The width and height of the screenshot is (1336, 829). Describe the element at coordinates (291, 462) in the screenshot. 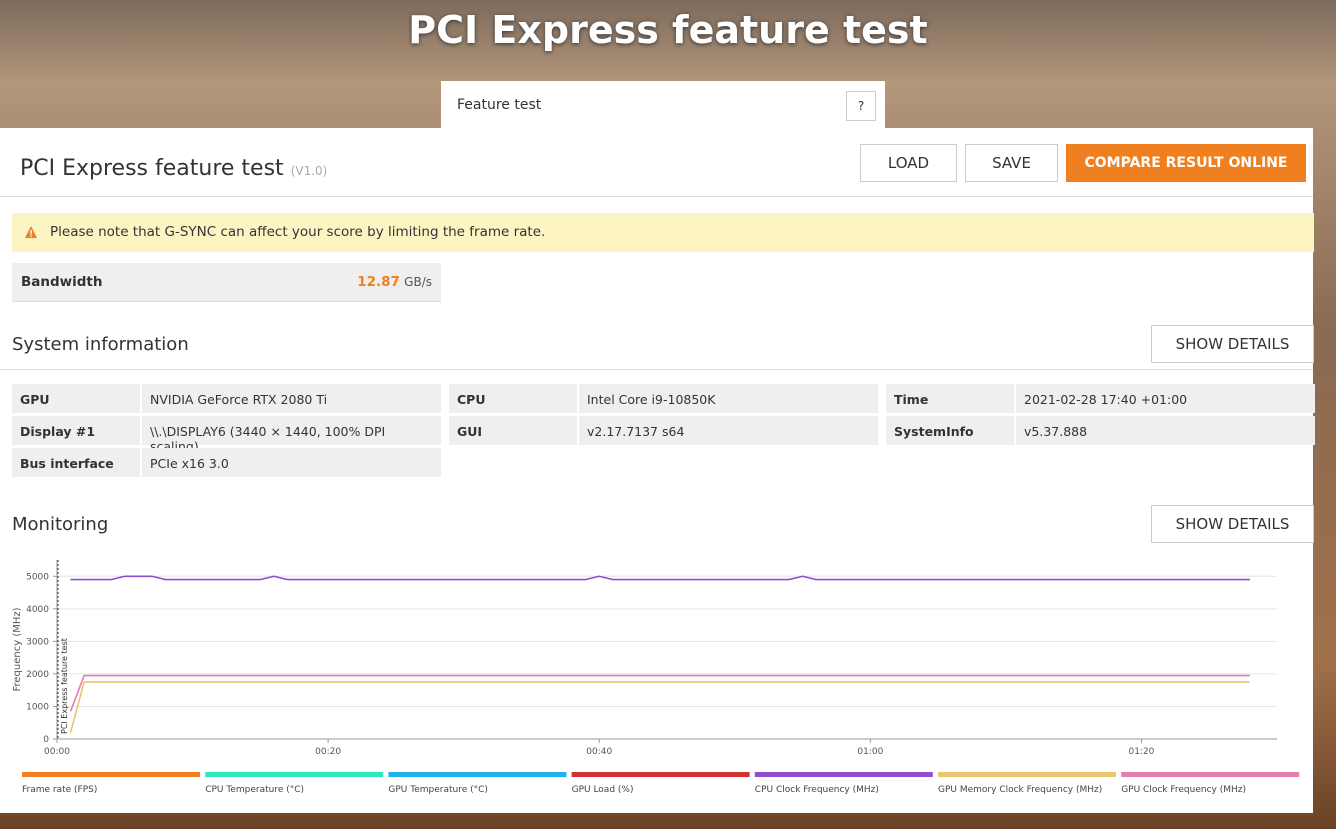

I see `info-value: PCIe x16 3.0` at that location.